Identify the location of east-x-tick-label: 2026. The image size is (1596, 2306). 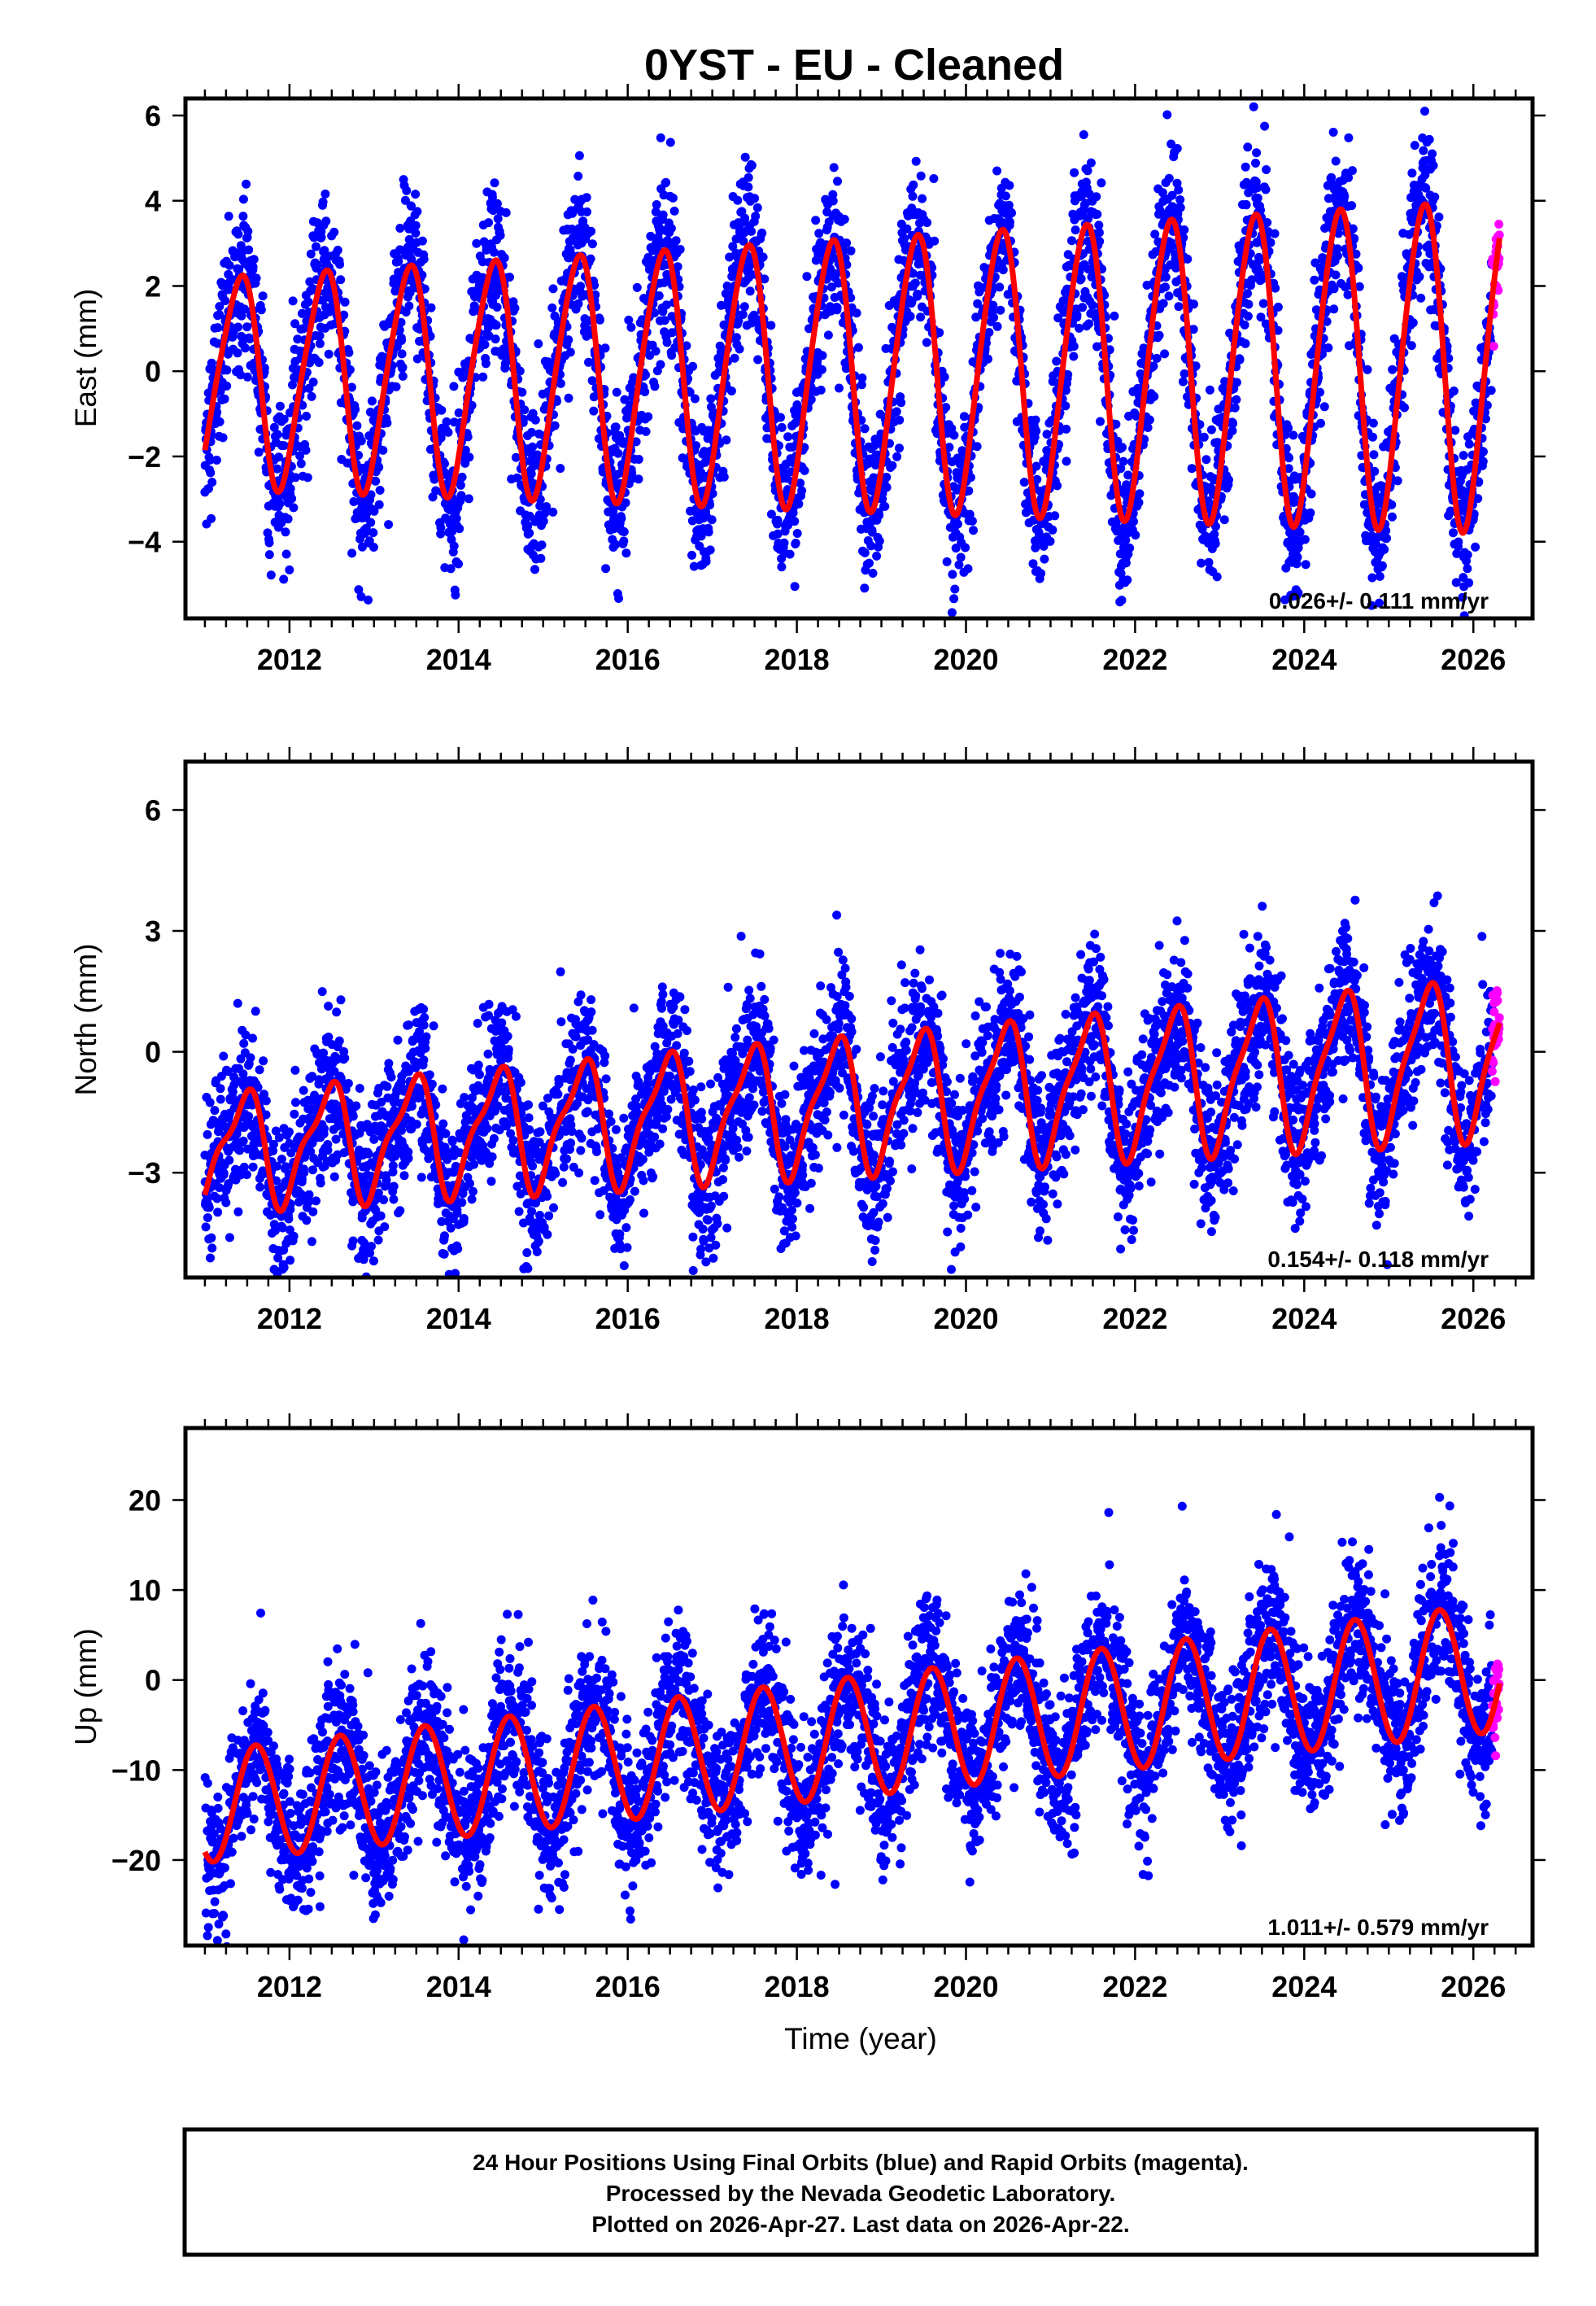
(1473, 659).